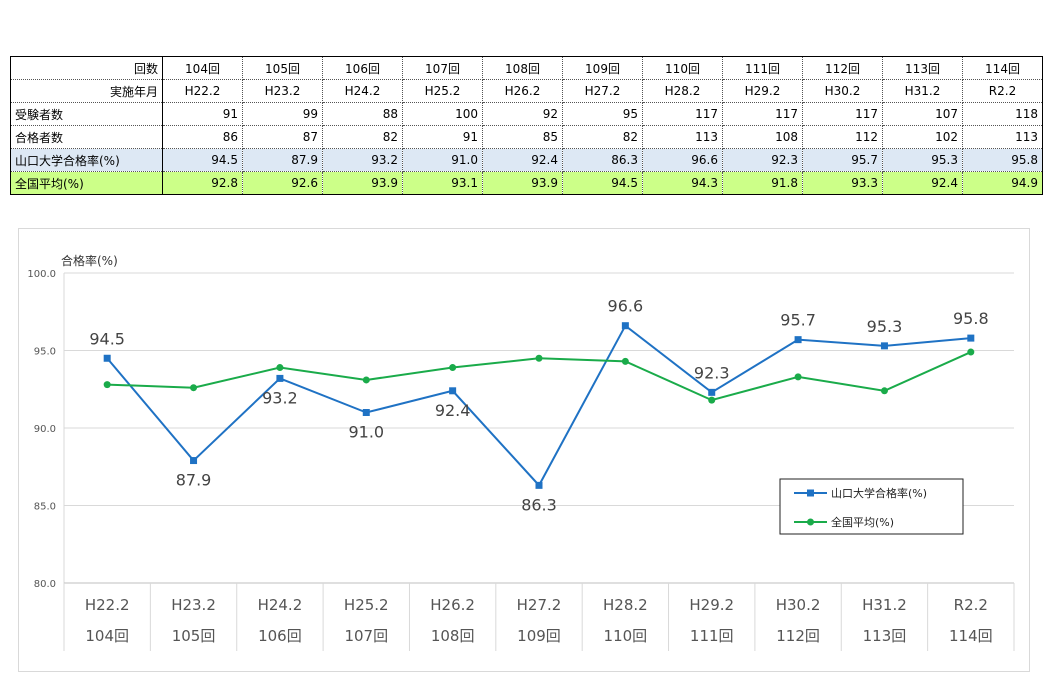 This screenshot has width=1061, height=697. I want to click on x-tick-sublabel: 114回, so click(971, 636).